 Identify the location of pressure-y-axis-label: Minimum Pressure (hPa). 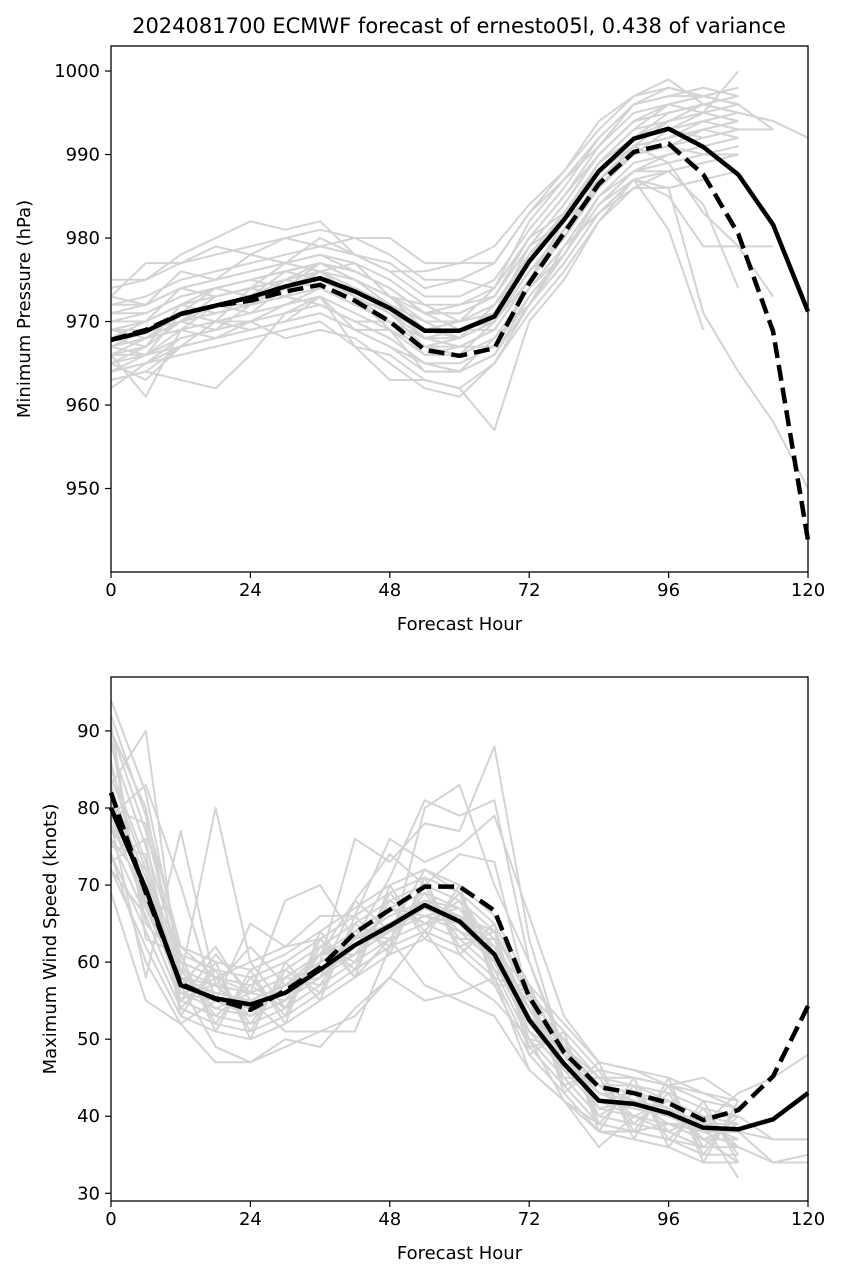
(24, 309).